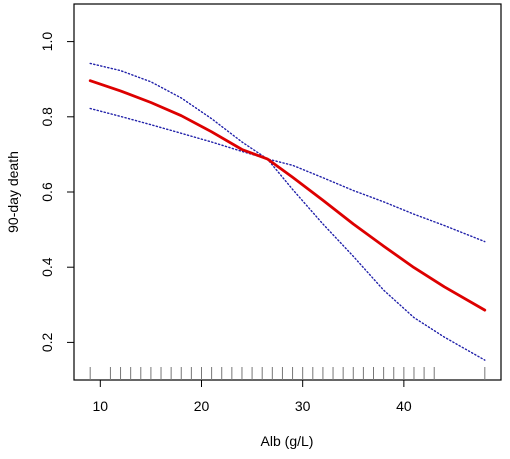 This screenshot has width=510, height=459. What do you see at coordinates (101, 406) in the screenshot?
I see `x-tick-label: 10` at bounding box center [101, 406].